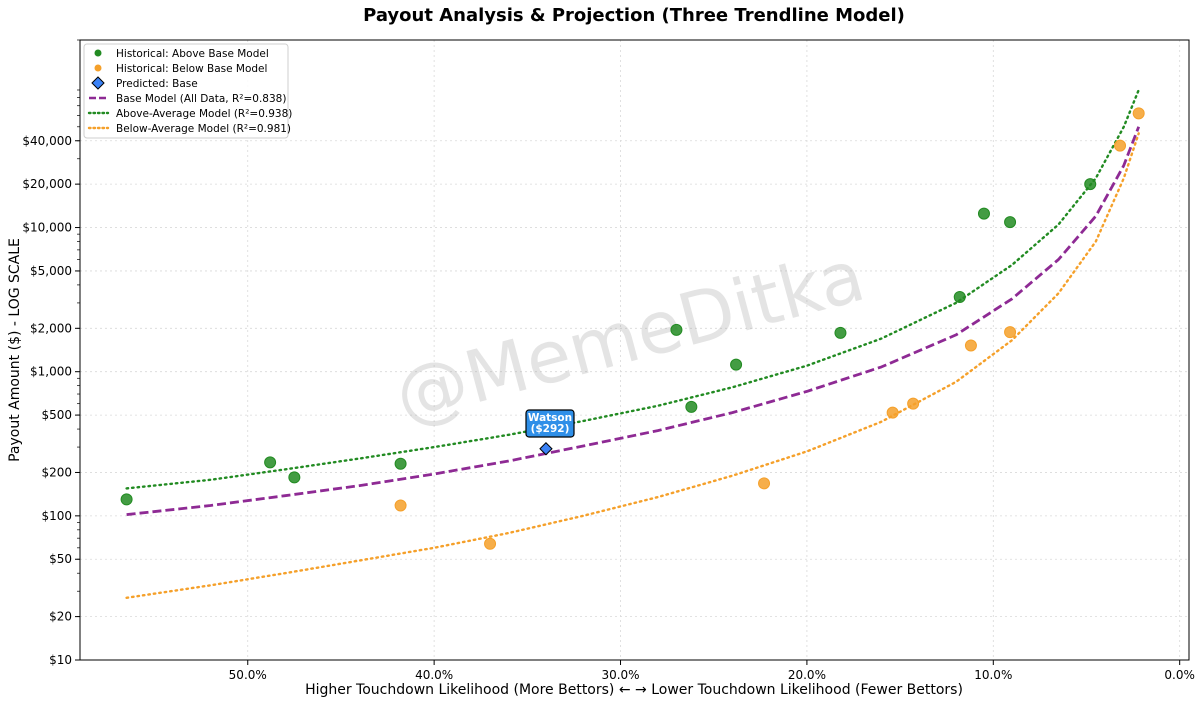  I want to click on legend-label-below: Historical: Below Base Model, so click(191, 69).